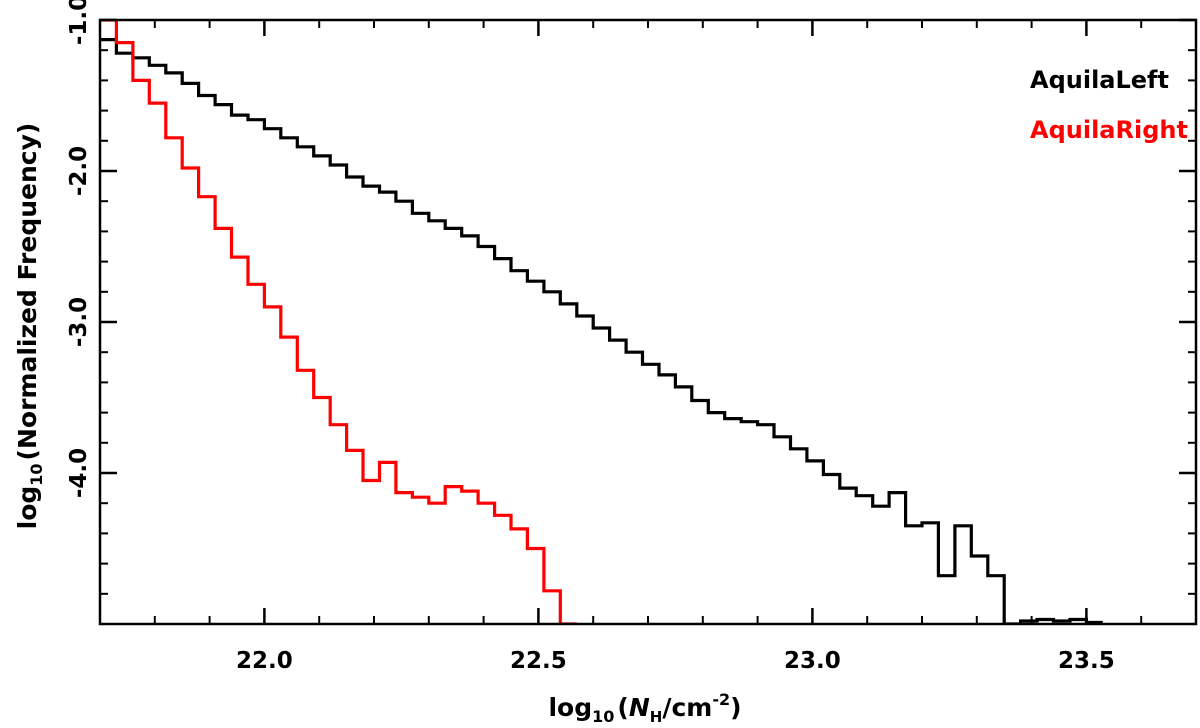  Describe the element at coordinates (1099, 80) in the screenshot. I see `legend-entry-aquilaleft: AquilaLeft` at that location.